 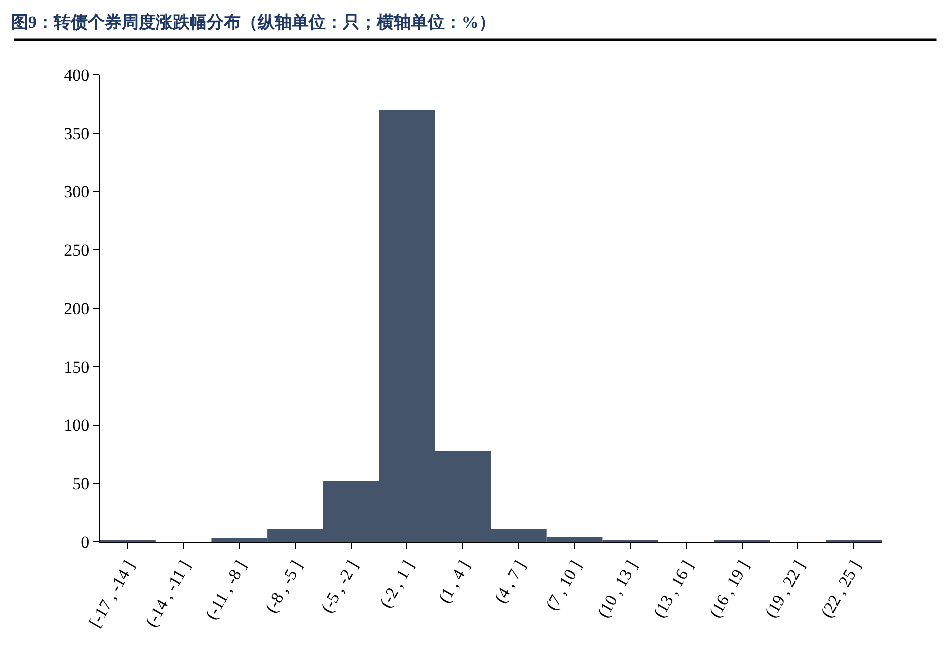 What do you see at coordinates (841, 590) in the screenshot?
I see `x-tick-label: (22 , 25 ]` at bounding box center [841, 590].